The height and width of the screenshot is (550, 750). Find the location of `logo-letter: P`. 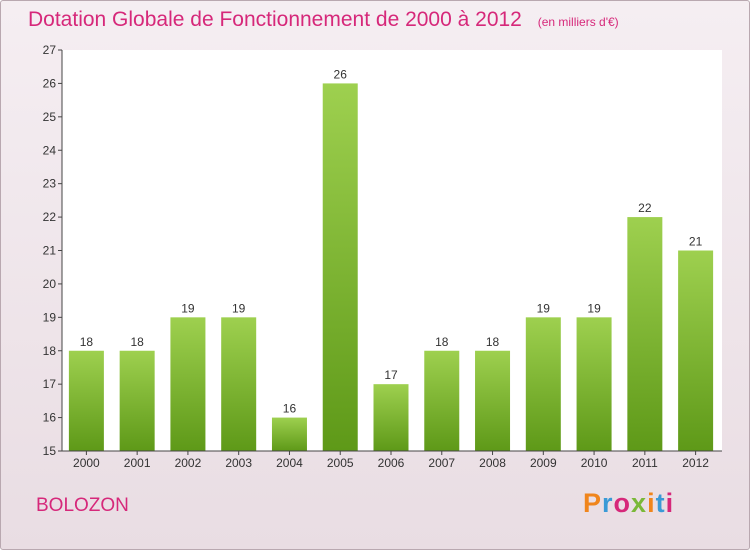

logo-letter: P is located at coordinates (593, 503).